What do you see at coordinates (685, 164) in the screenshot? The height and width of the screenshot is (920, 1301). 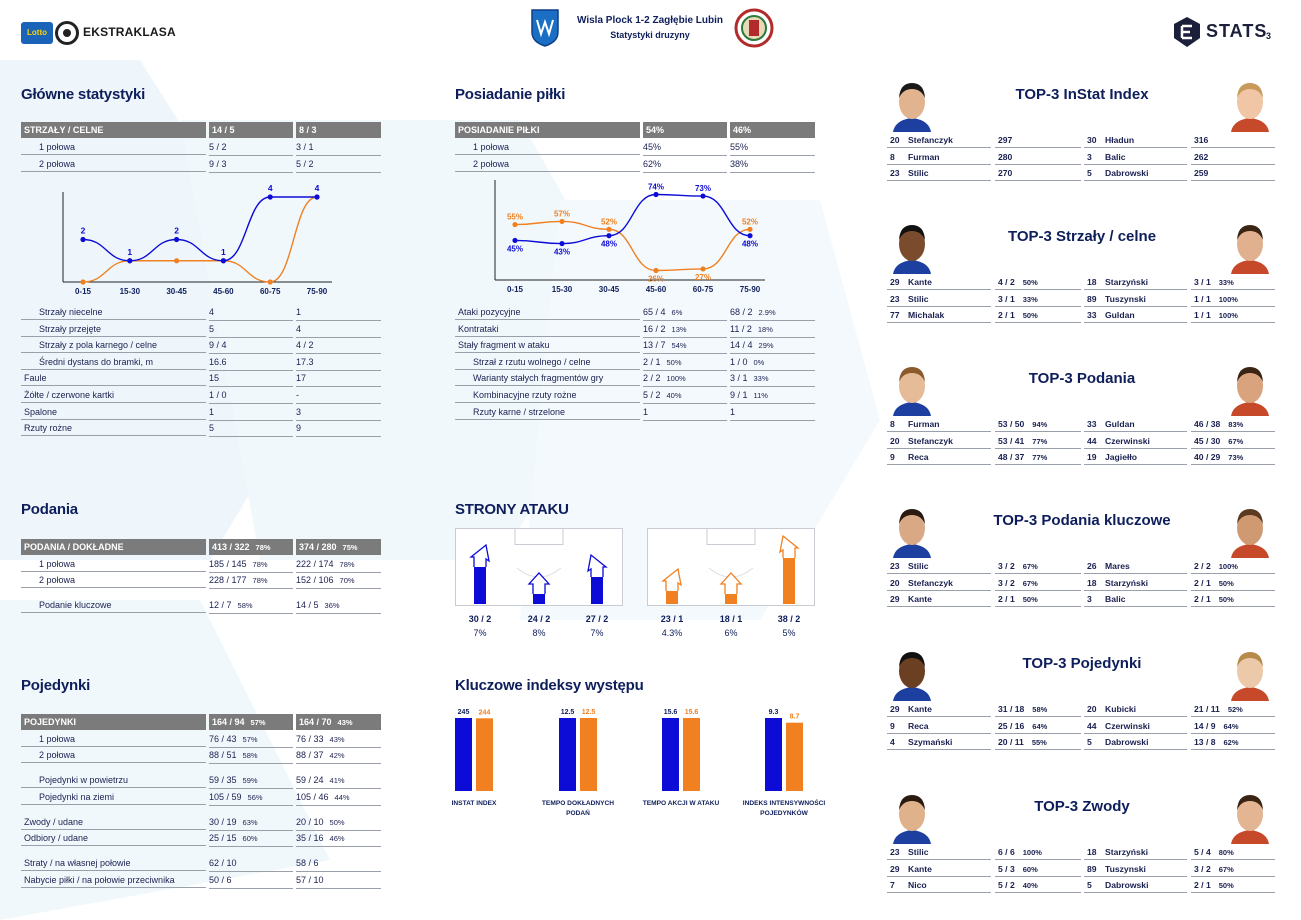 I see `row-home-value: 62%` at bounding box center [685, 164].